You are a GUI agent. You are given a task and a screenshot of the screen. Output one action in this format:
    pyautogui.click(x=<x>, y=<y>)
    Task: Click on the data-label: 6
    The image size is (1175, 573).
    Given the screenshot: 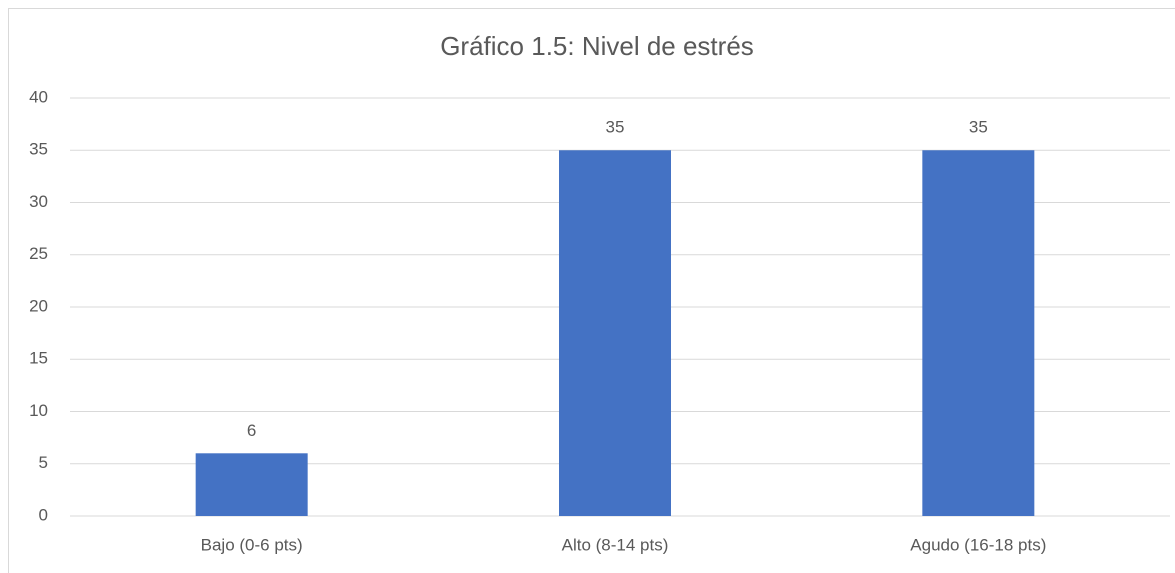 What is the action you would take?
    pyautogui.click(x=251, y=430)
    